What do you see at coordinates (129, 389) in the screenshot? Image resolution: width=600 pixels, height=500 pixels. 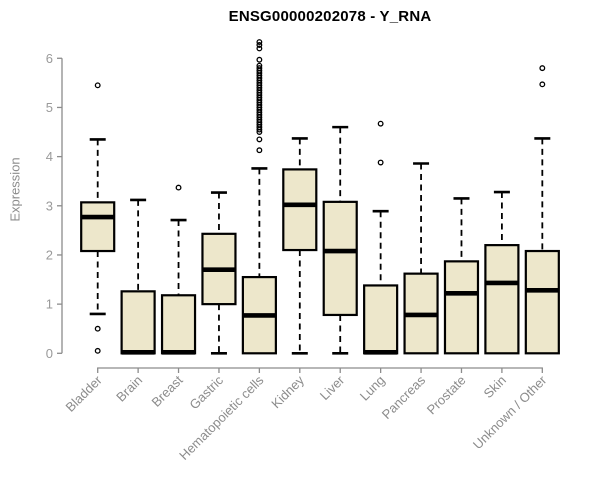 I see `x-axis-category-label: Brain` at bounding box center [129, 389].